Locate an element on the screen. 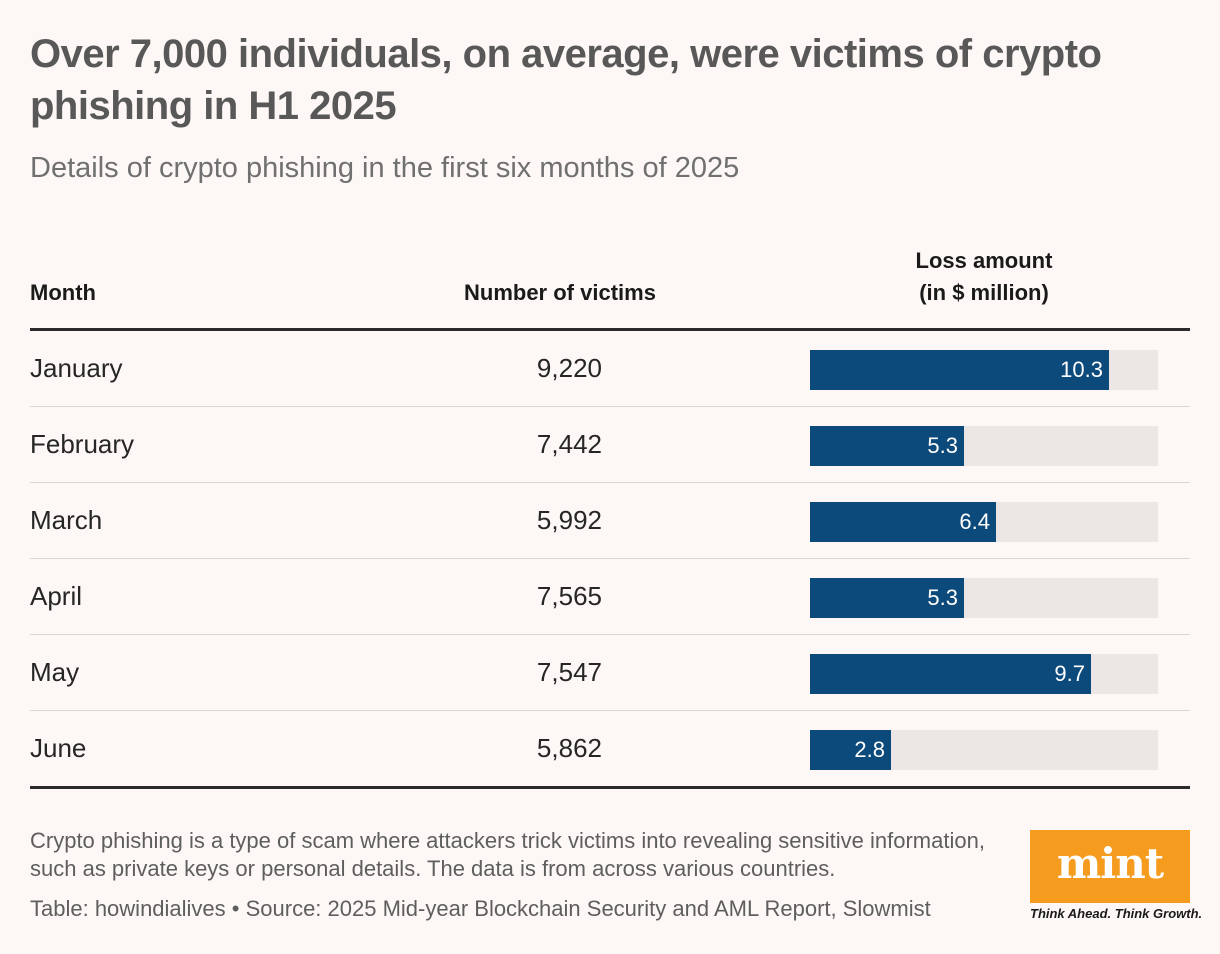  table-row: January 9,220 10.3 is located at coordinates (610, 369).